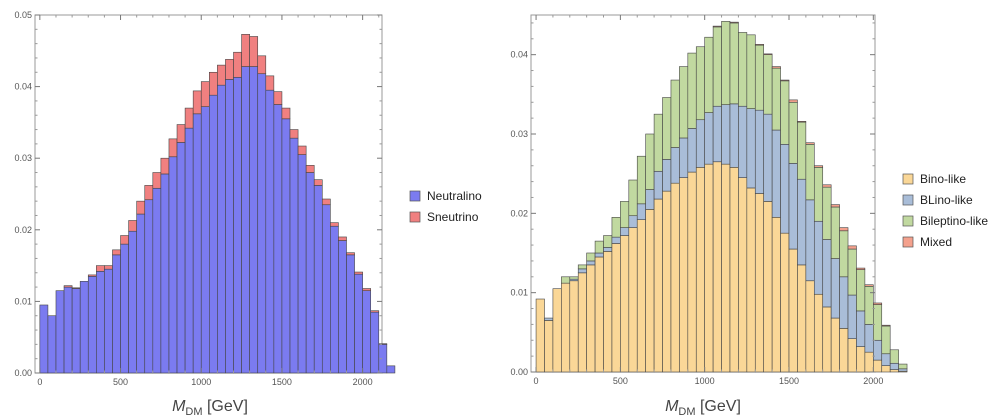 The width and height of the screenshot is (1005, 415). Describe the element at coordinates (536, 381) in the screenshot. I see `x-tick-label: 0` at that location.